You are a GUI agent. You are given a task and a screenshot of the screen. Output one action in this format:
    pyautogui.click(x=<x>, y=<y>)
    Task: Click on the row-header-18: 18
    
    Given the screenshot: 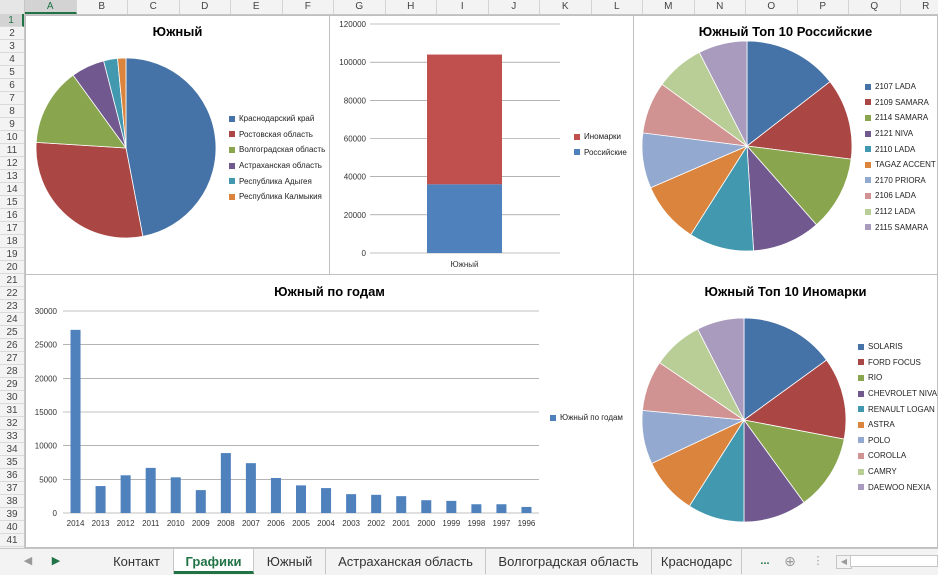 What is the action you would take?
    pyautogui.click(x=12, y=241)
    